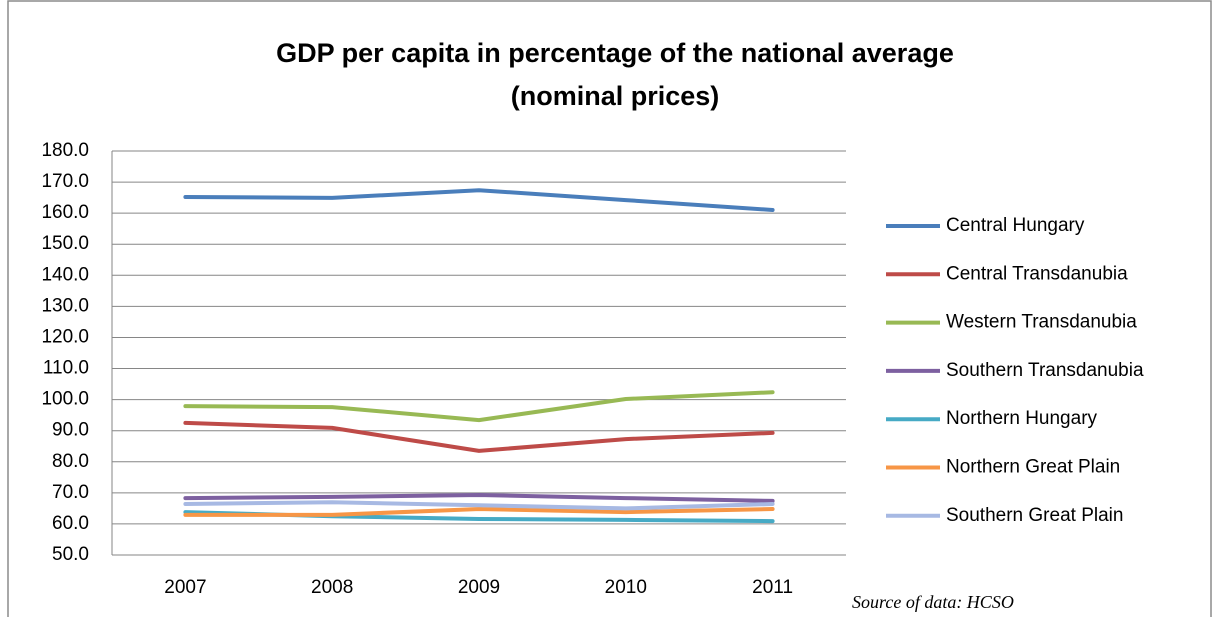 Image resolution: width=1220 pixels, height=617 pixels. I want to click on y-tick-label: 130.0, so click(65, 305).